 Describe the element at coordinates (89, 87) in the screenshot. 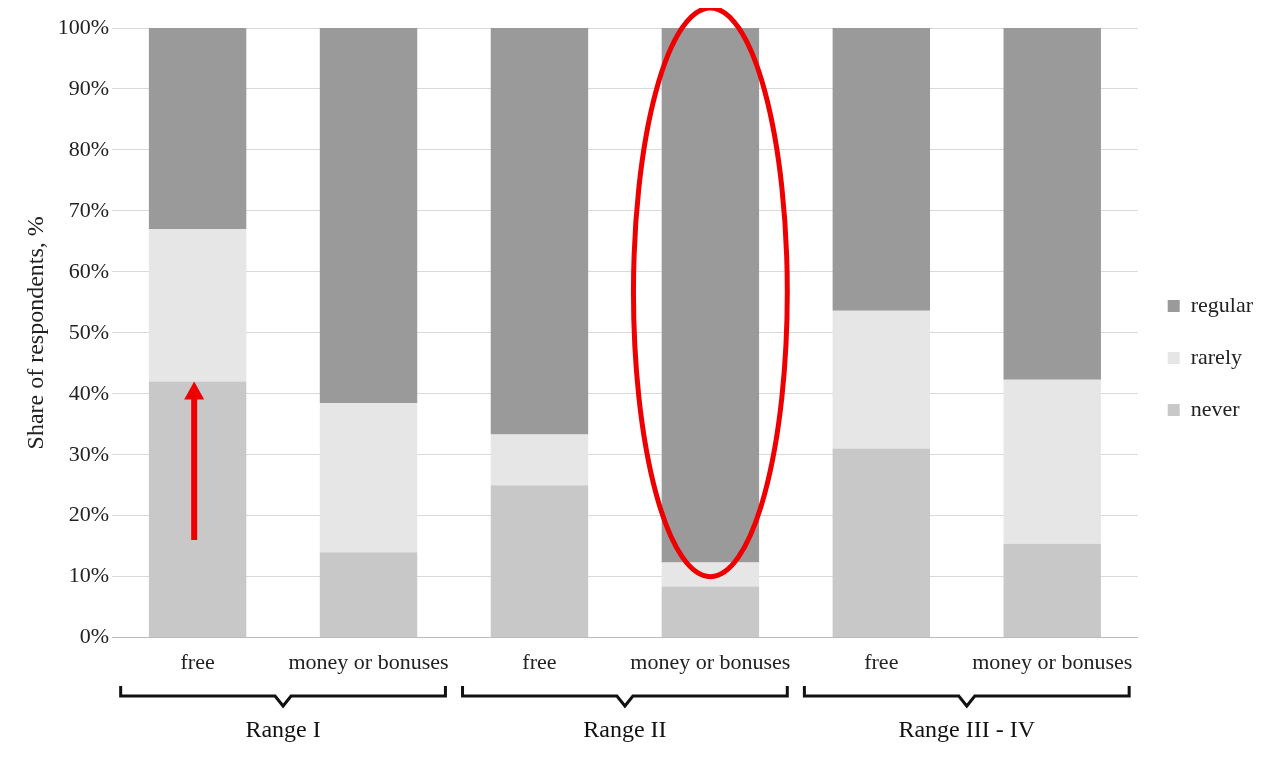

I see `y-tick-label: 90%` at that location.